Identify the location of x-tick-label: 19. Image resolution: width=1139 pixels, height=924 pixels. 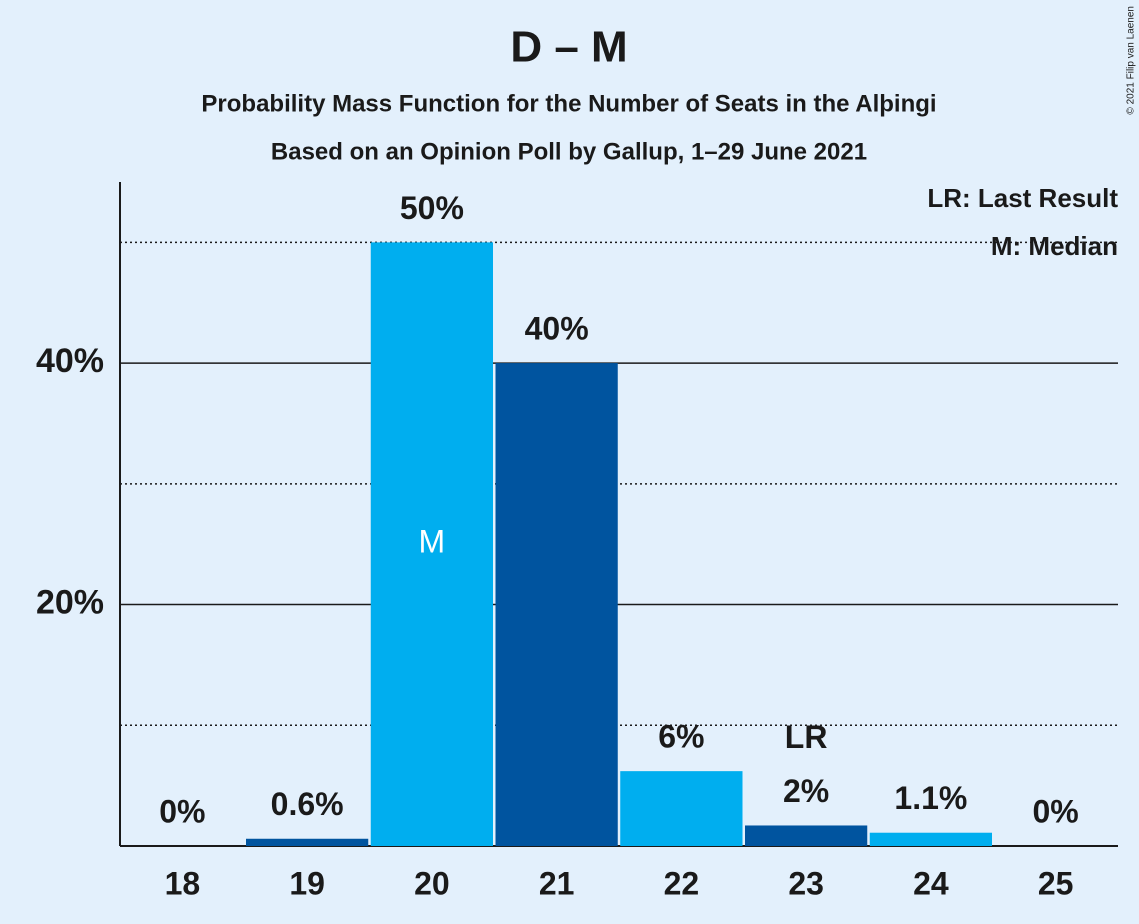
(307, 883).